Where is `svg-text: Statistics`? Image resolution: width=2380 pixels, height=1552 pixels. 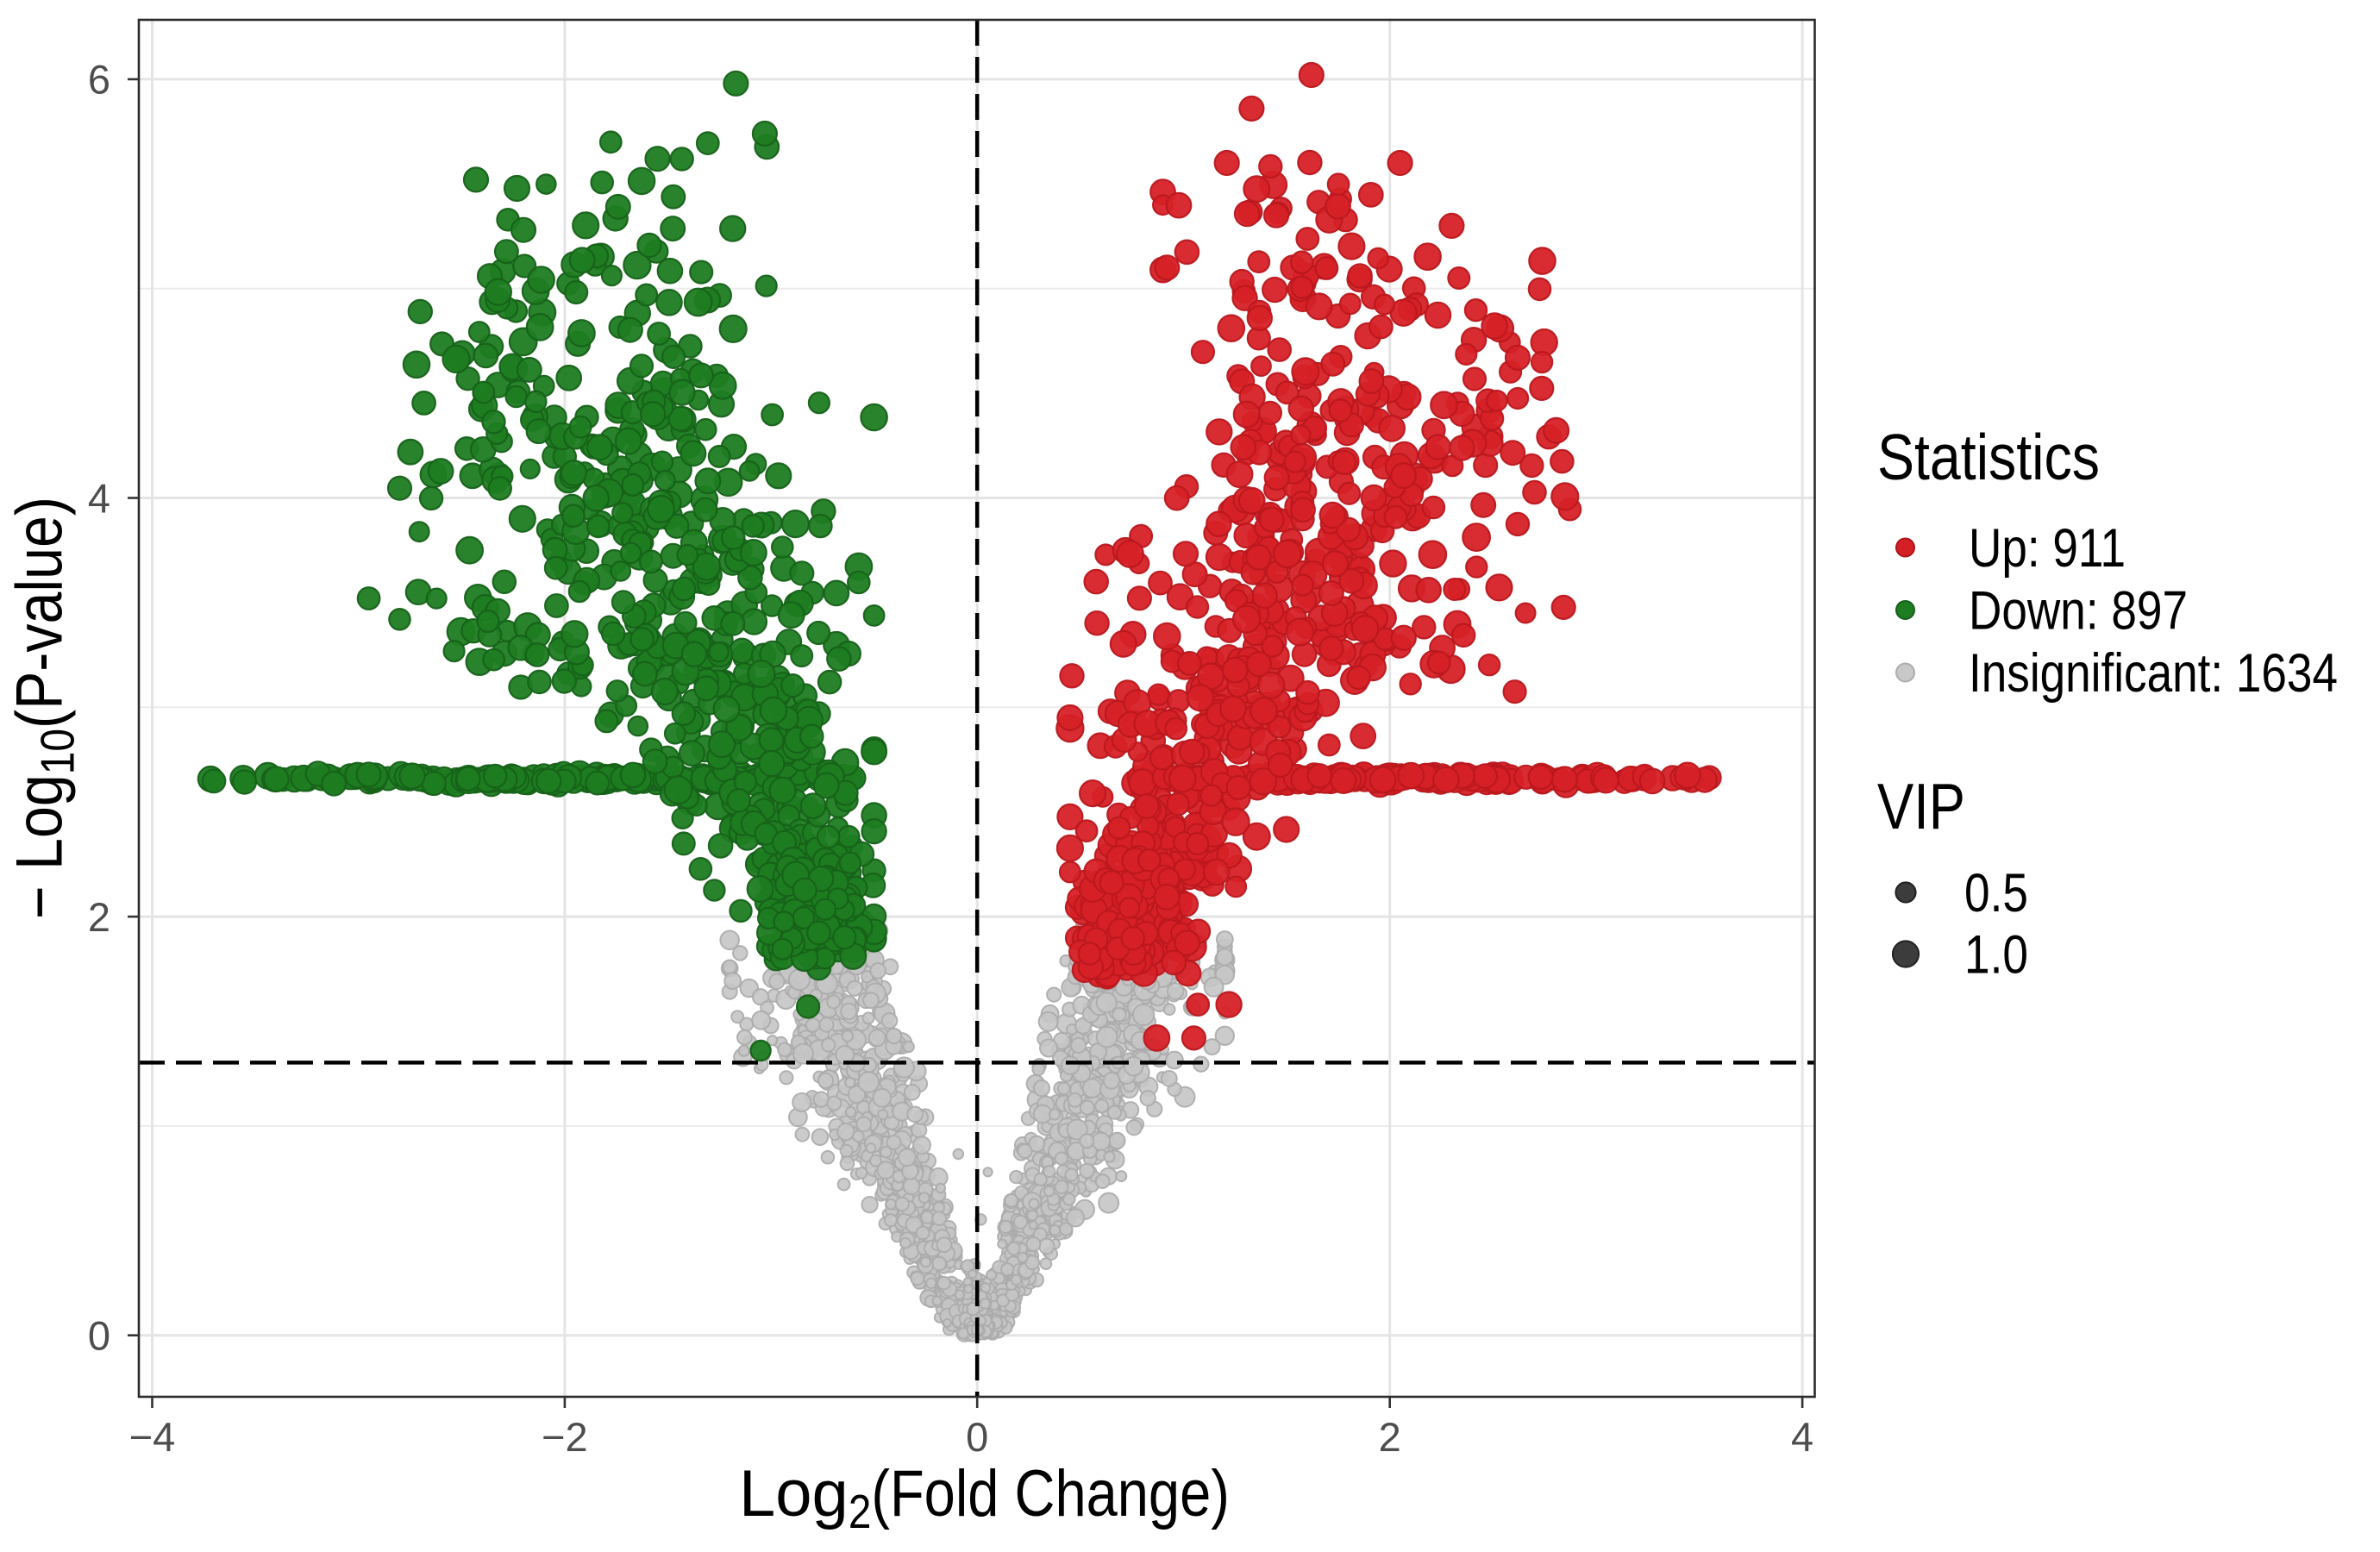 svg-text: Statistics is located at coordinates (1989, 457).